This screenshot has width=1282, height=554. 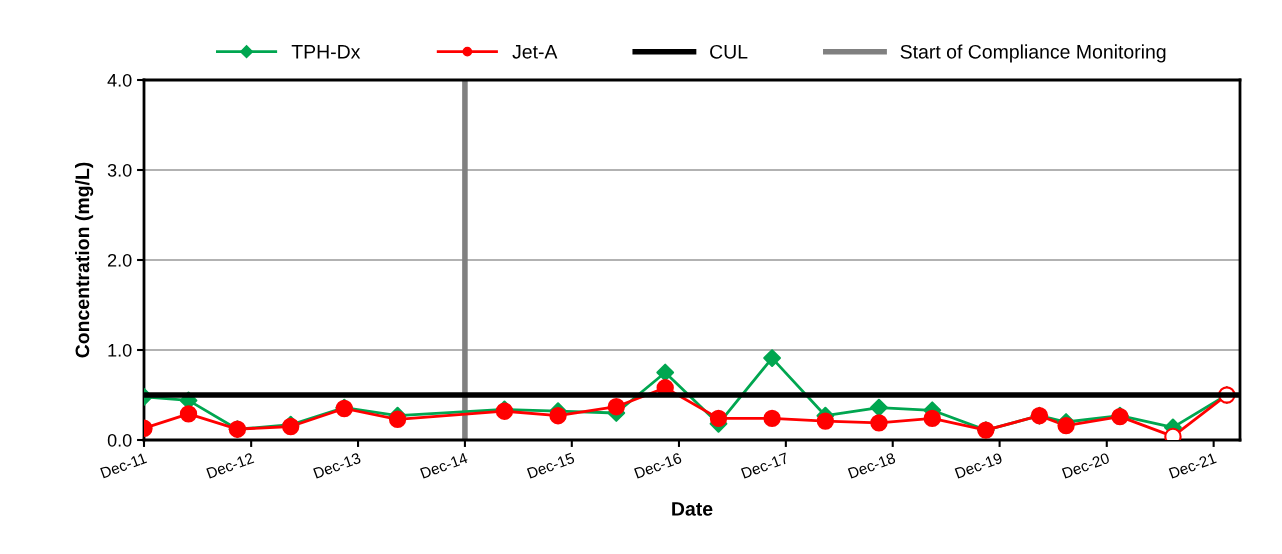 I want to click on y-tick-label: 2.0, so click(x=120, y=260).